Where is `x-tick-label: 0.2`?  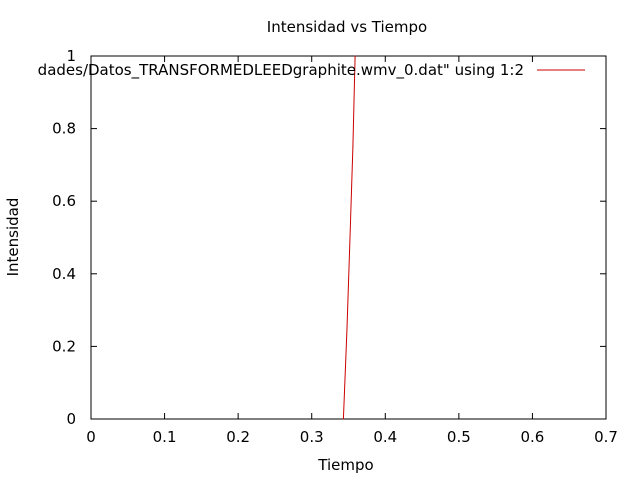
x-tick-label: 0.2 is located at coordinates (238, 437).